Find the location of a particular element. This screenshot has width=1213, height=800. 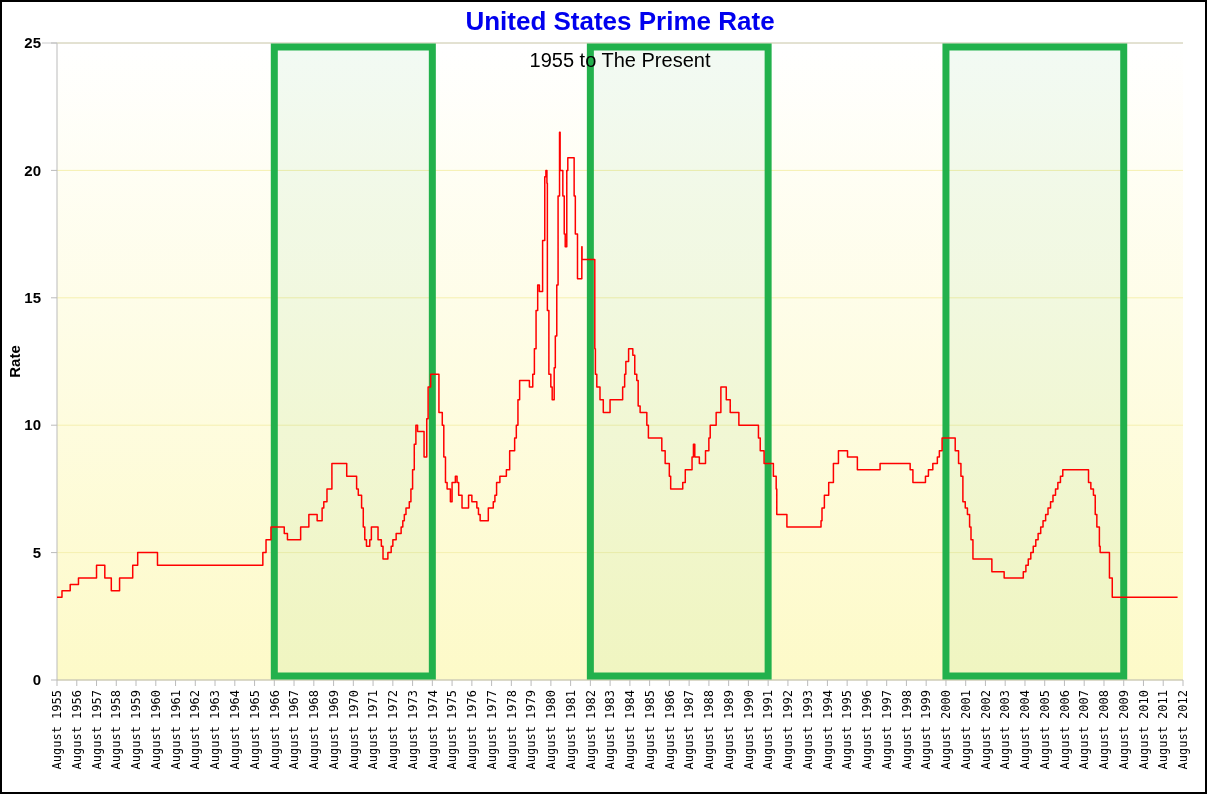

x-tick-label: August 1972 is located at coordinates (393, 730).